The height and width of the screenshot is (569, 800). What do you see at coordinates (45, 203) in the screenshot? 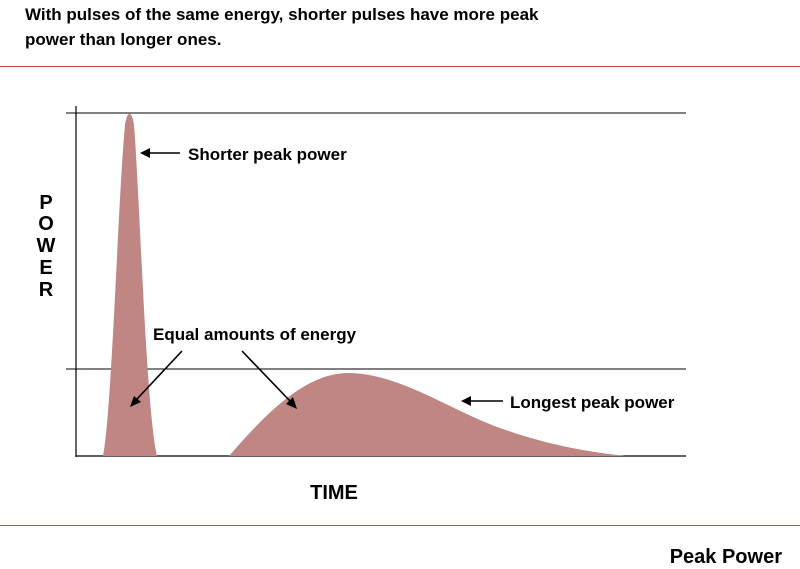
I see `y-axis-letter-p: P` at bounding box center [45, 203].